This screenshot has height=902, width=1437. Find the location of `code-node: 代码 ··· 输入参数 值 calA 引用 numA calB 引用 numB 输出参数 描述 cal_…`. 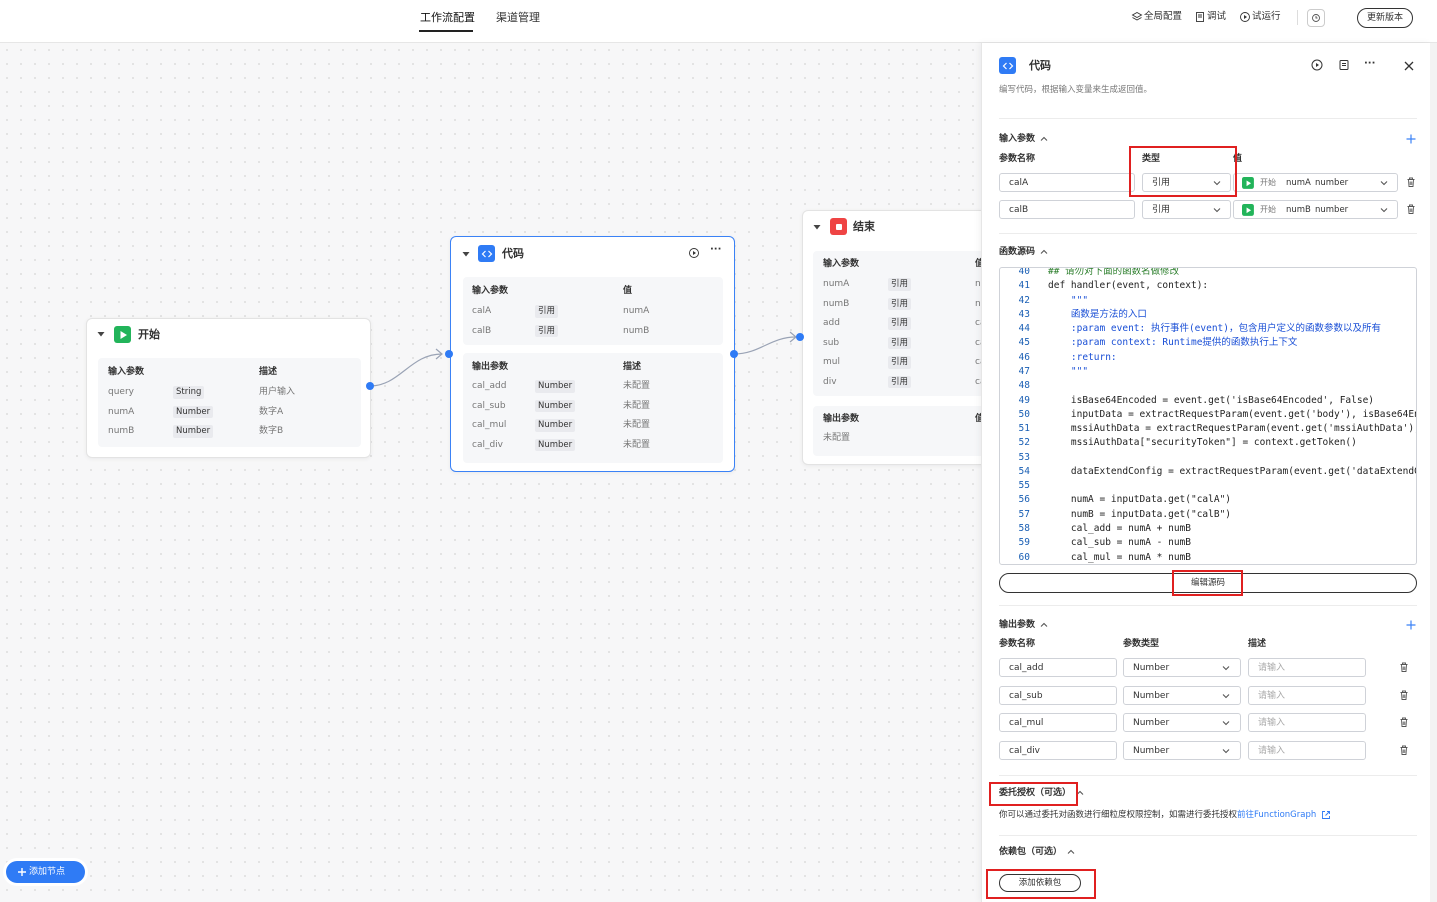

code-node: 代码 ··· 输入参数 值 calA 引用 numA calB 引用 numB 输出参数 描述 cal_… is located at coordinates (592, 354).